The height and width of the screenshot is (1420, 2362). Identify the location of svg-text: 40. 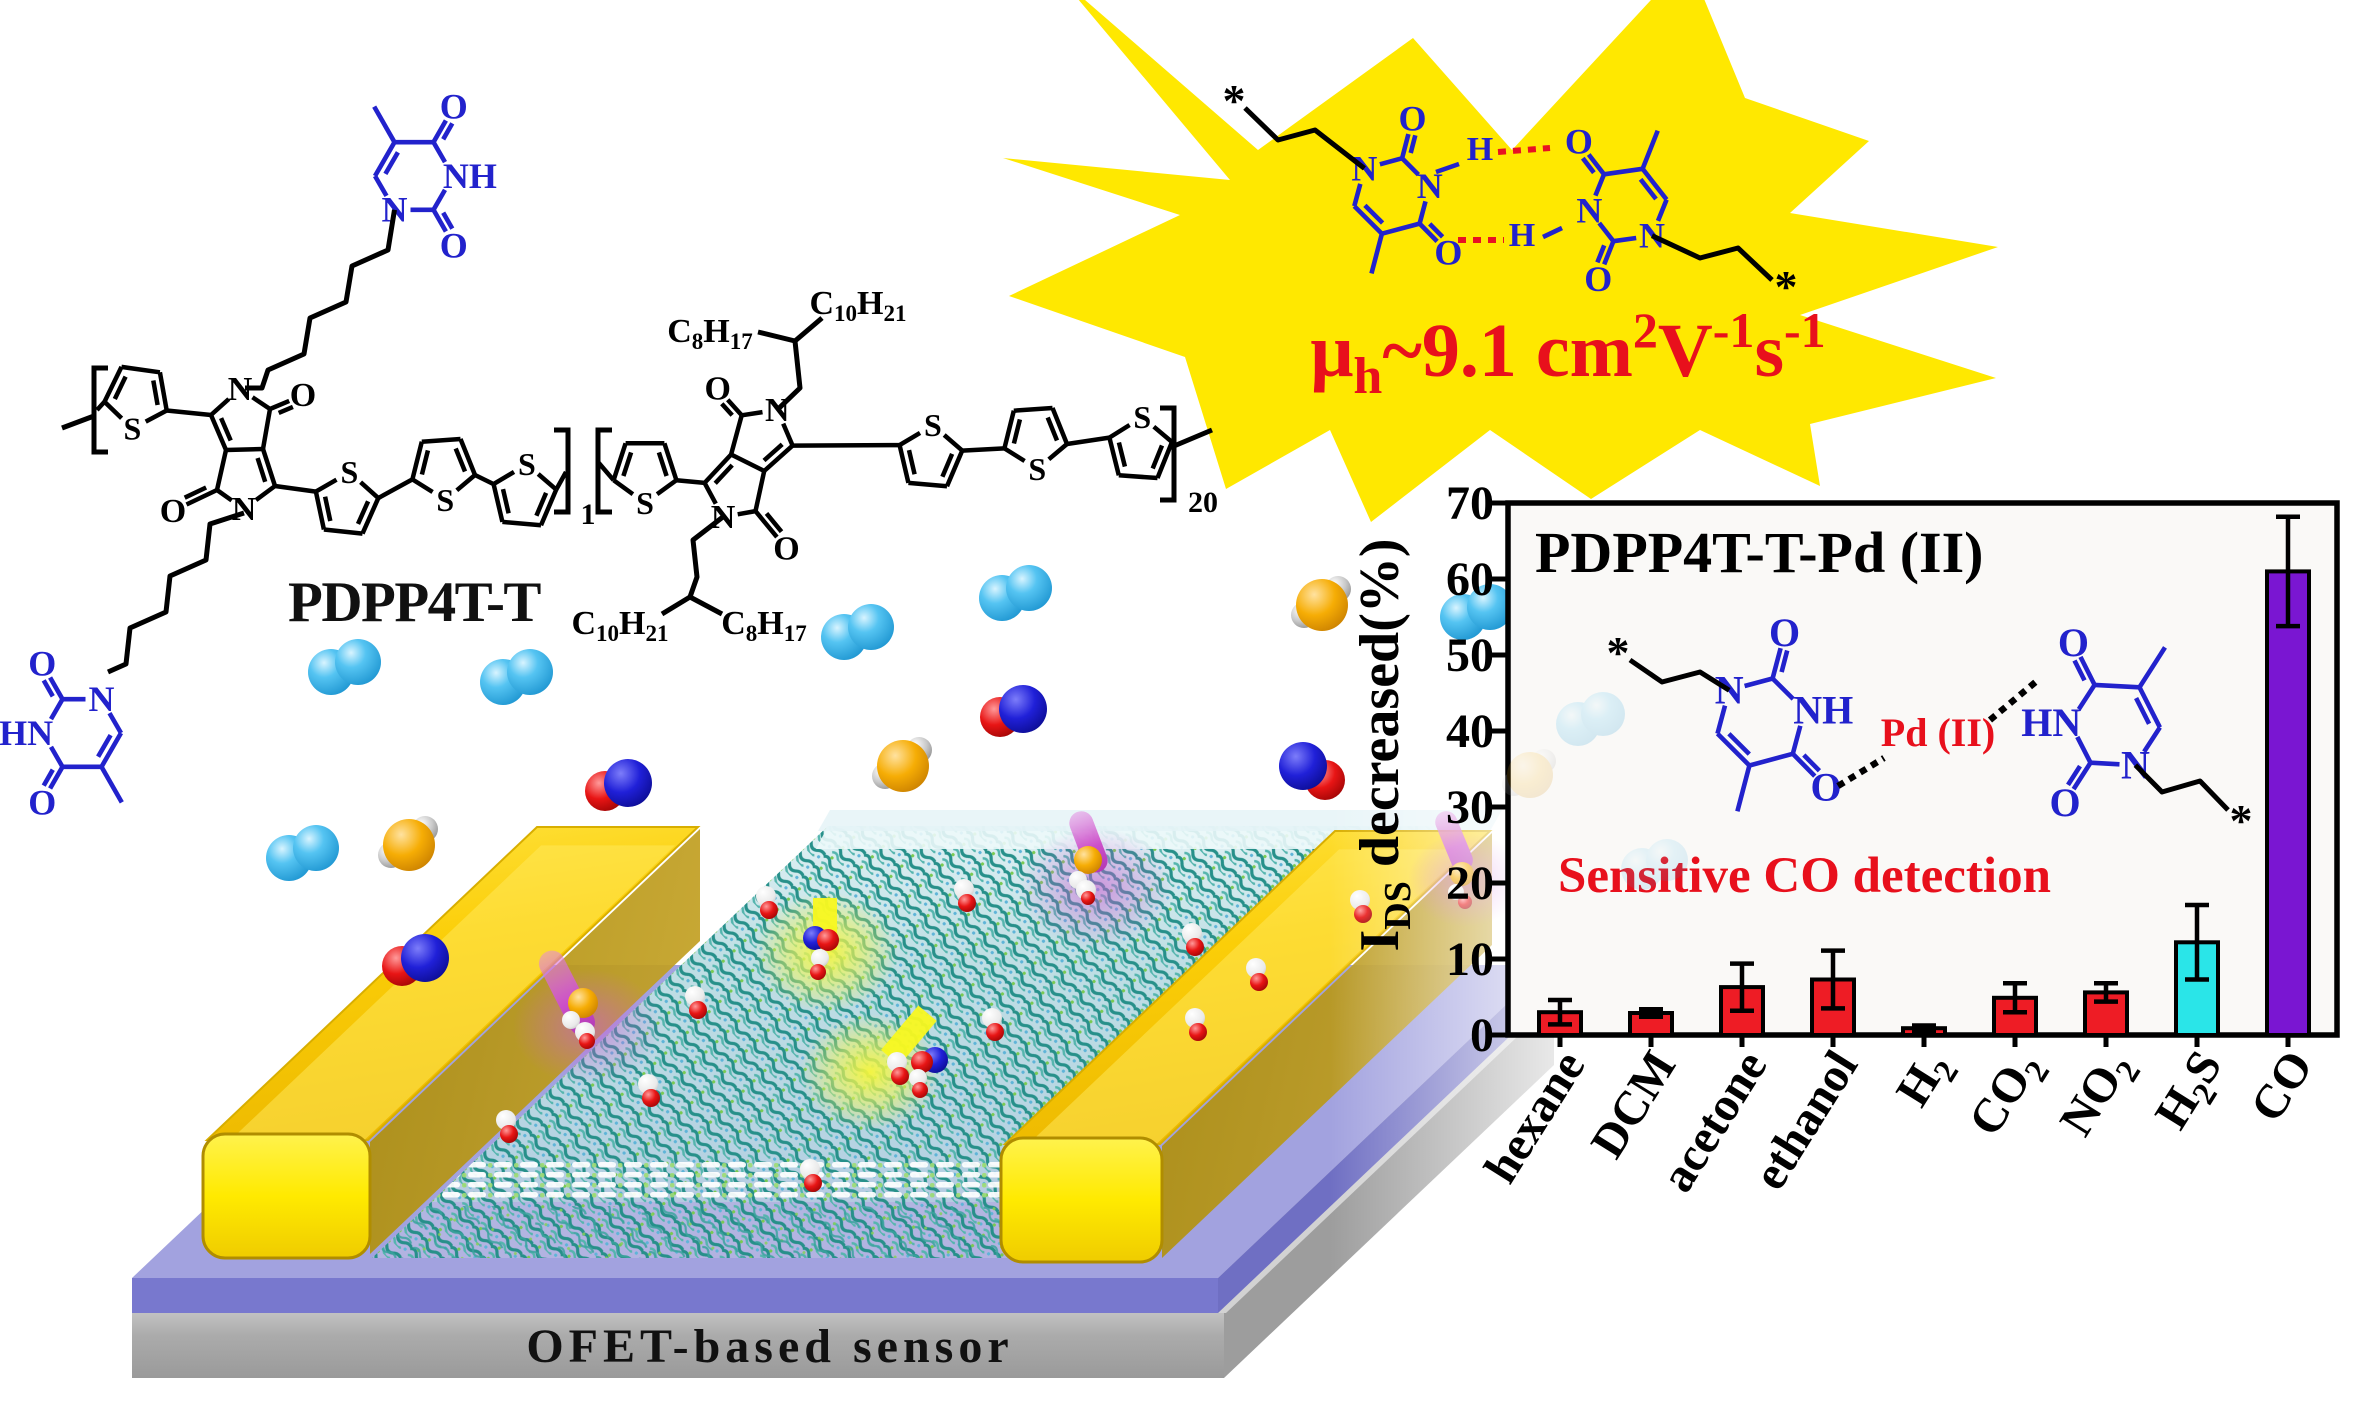
(1470, 731).